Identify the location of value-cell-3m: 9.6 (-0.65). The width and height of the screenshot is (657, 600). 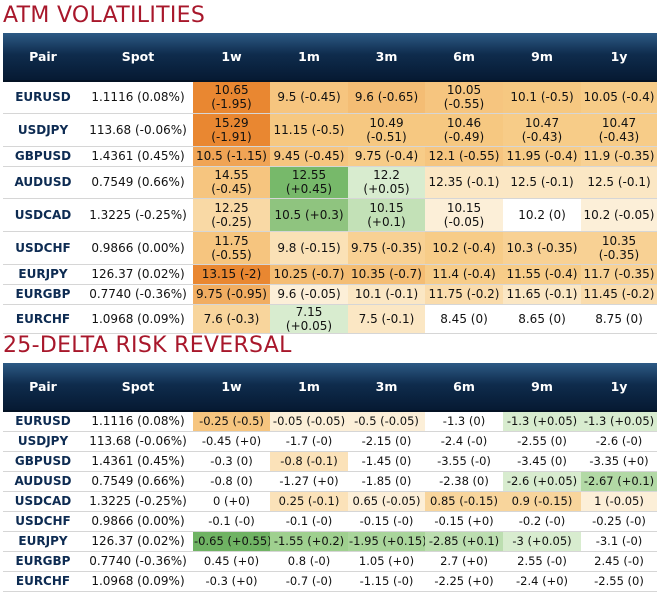
(386, 97).